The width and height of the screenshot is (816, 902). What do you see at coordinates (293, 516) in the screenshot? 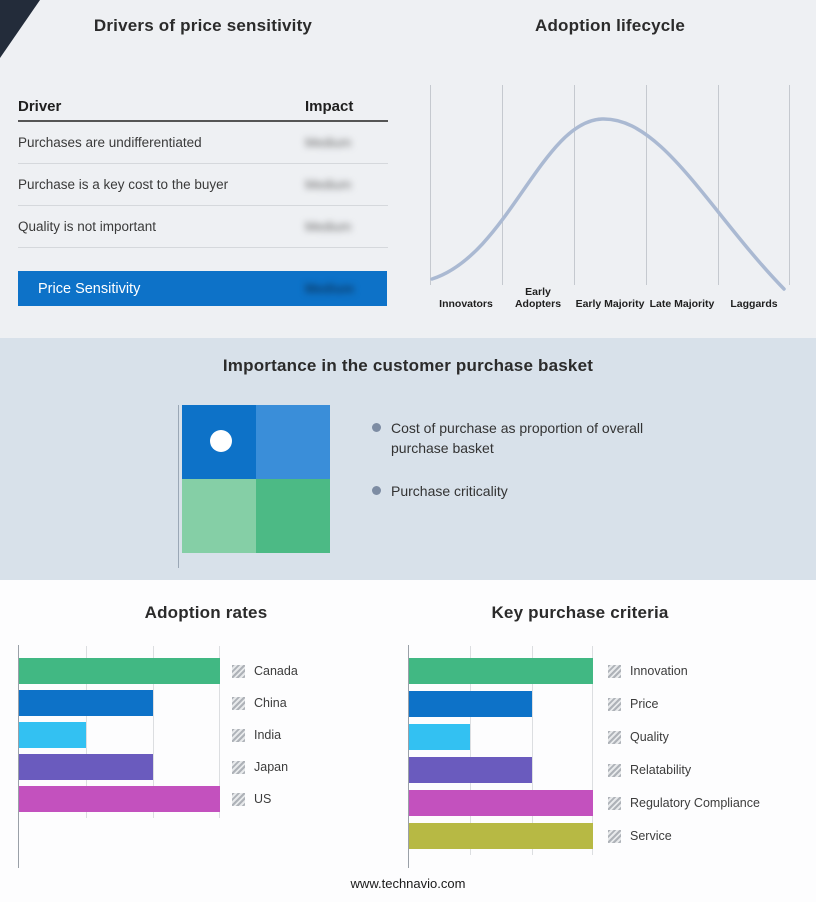
I see `quadrant-bottom-right` at bounding box center [293, 516].